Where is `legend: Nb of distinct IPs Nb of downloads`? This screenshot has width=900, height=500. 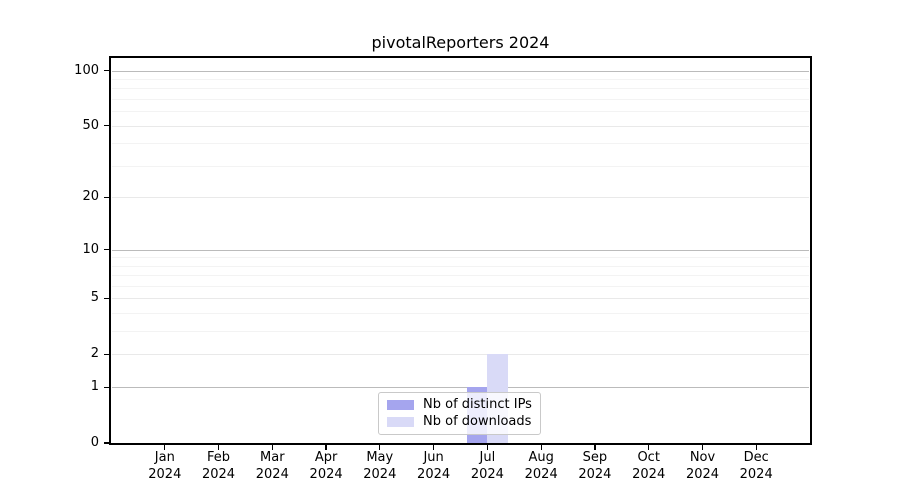 legend: Nb of distinct IPs Nb of downloads is located at coordinates (459, 413).